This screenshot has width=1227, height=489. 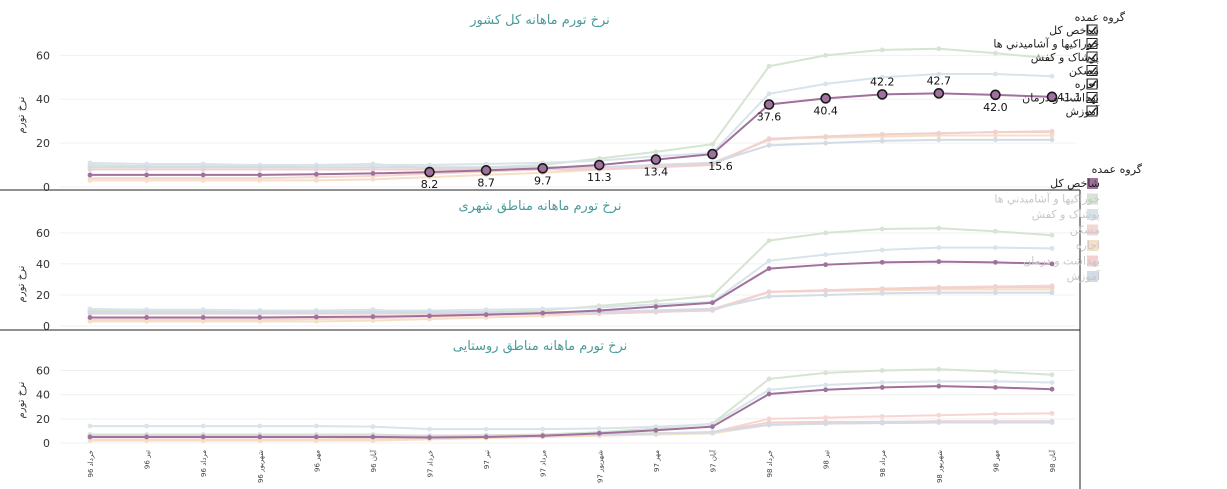 What do you see at coordinates (430, 184) in the screenshot?
I see `data-label: 8.2` at bounding box center [430, 184].